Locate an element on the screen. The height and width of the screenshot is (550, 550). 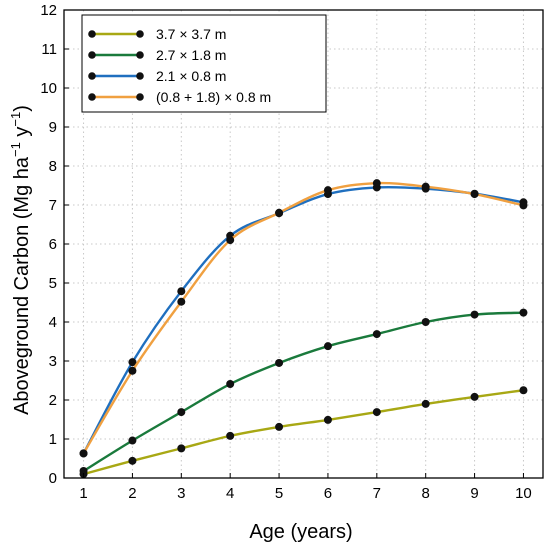
y-tick-label: 0 is located at coordinates (53, 478).